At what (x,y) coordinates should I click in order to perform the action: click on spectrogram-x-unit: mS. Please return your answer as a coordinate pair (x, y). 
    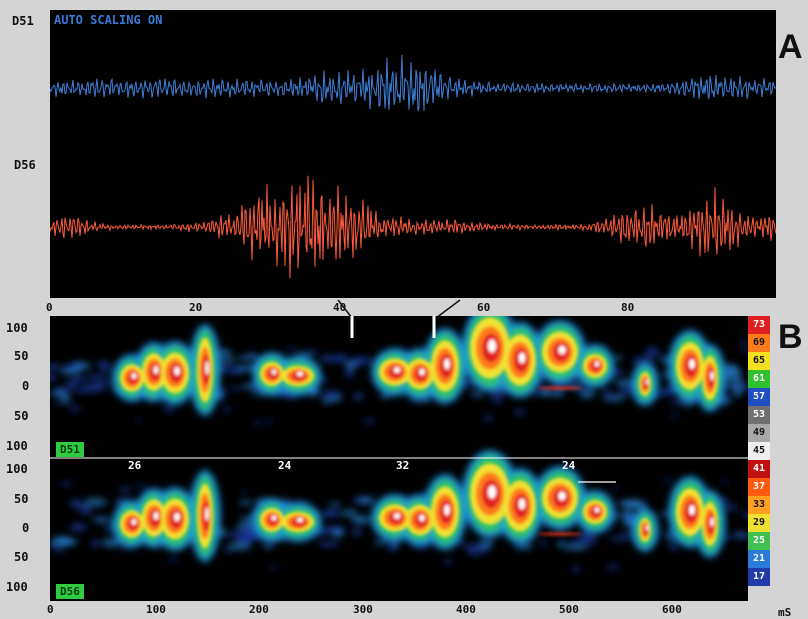
    Looking at the image, I should click on (785, 612).